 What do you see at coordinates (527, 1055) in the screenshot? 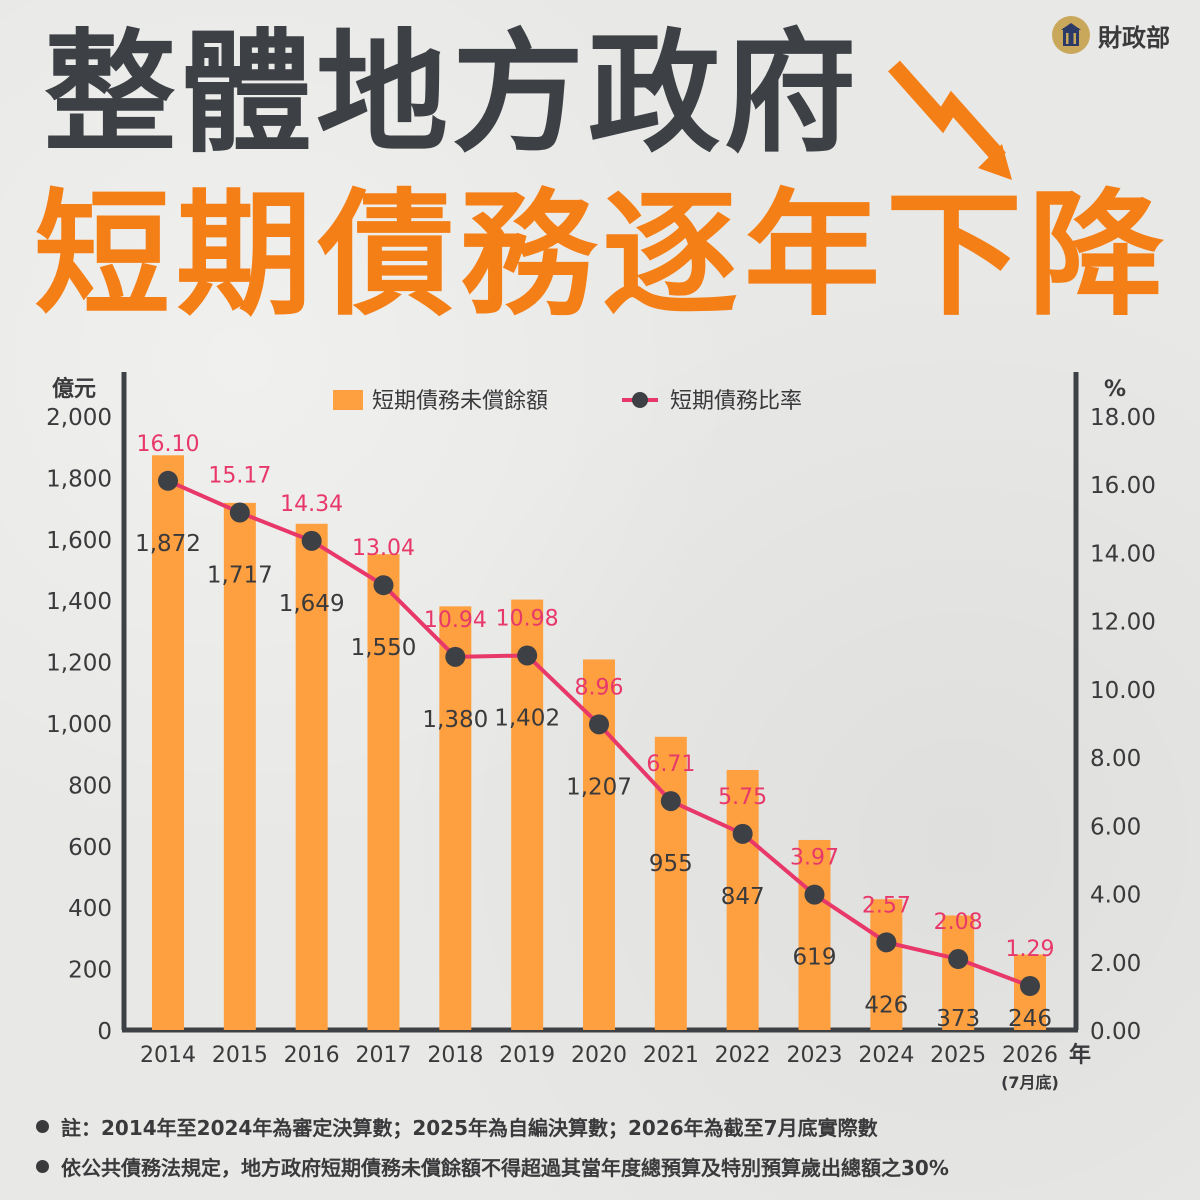
I see `x-tick-label: 2019` at bounding box center [527, 1055].